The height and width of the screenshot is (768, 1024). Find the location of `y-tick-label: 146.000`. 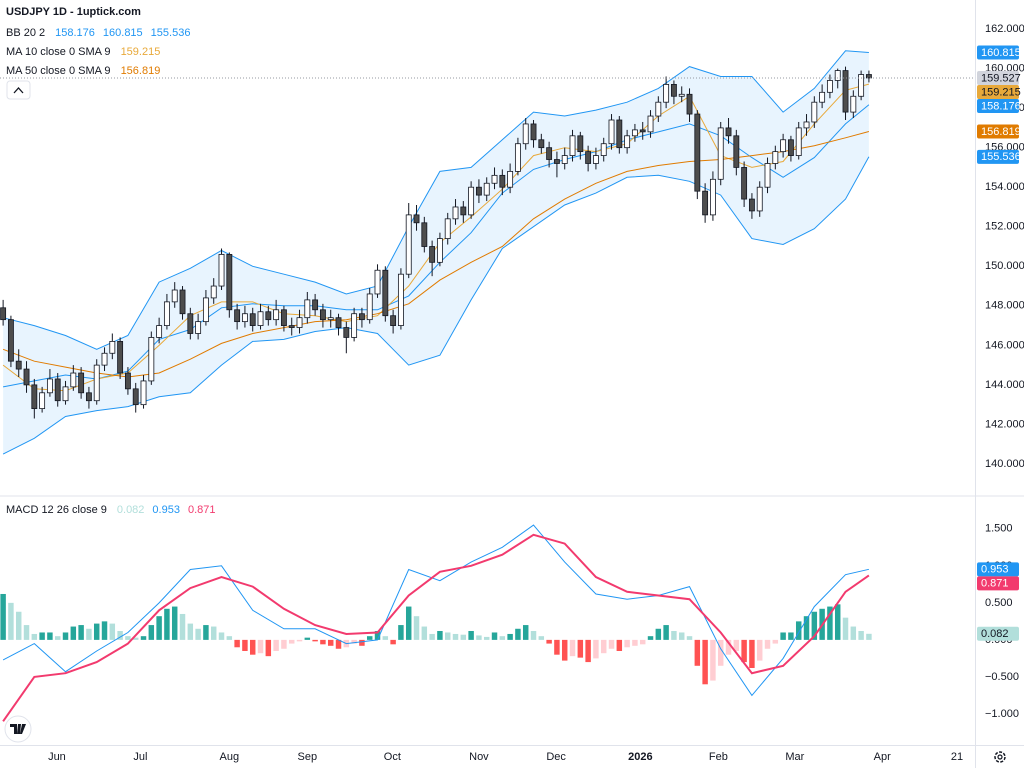

y-tick-label: 146.000 is located at coordinates (1004, 345).